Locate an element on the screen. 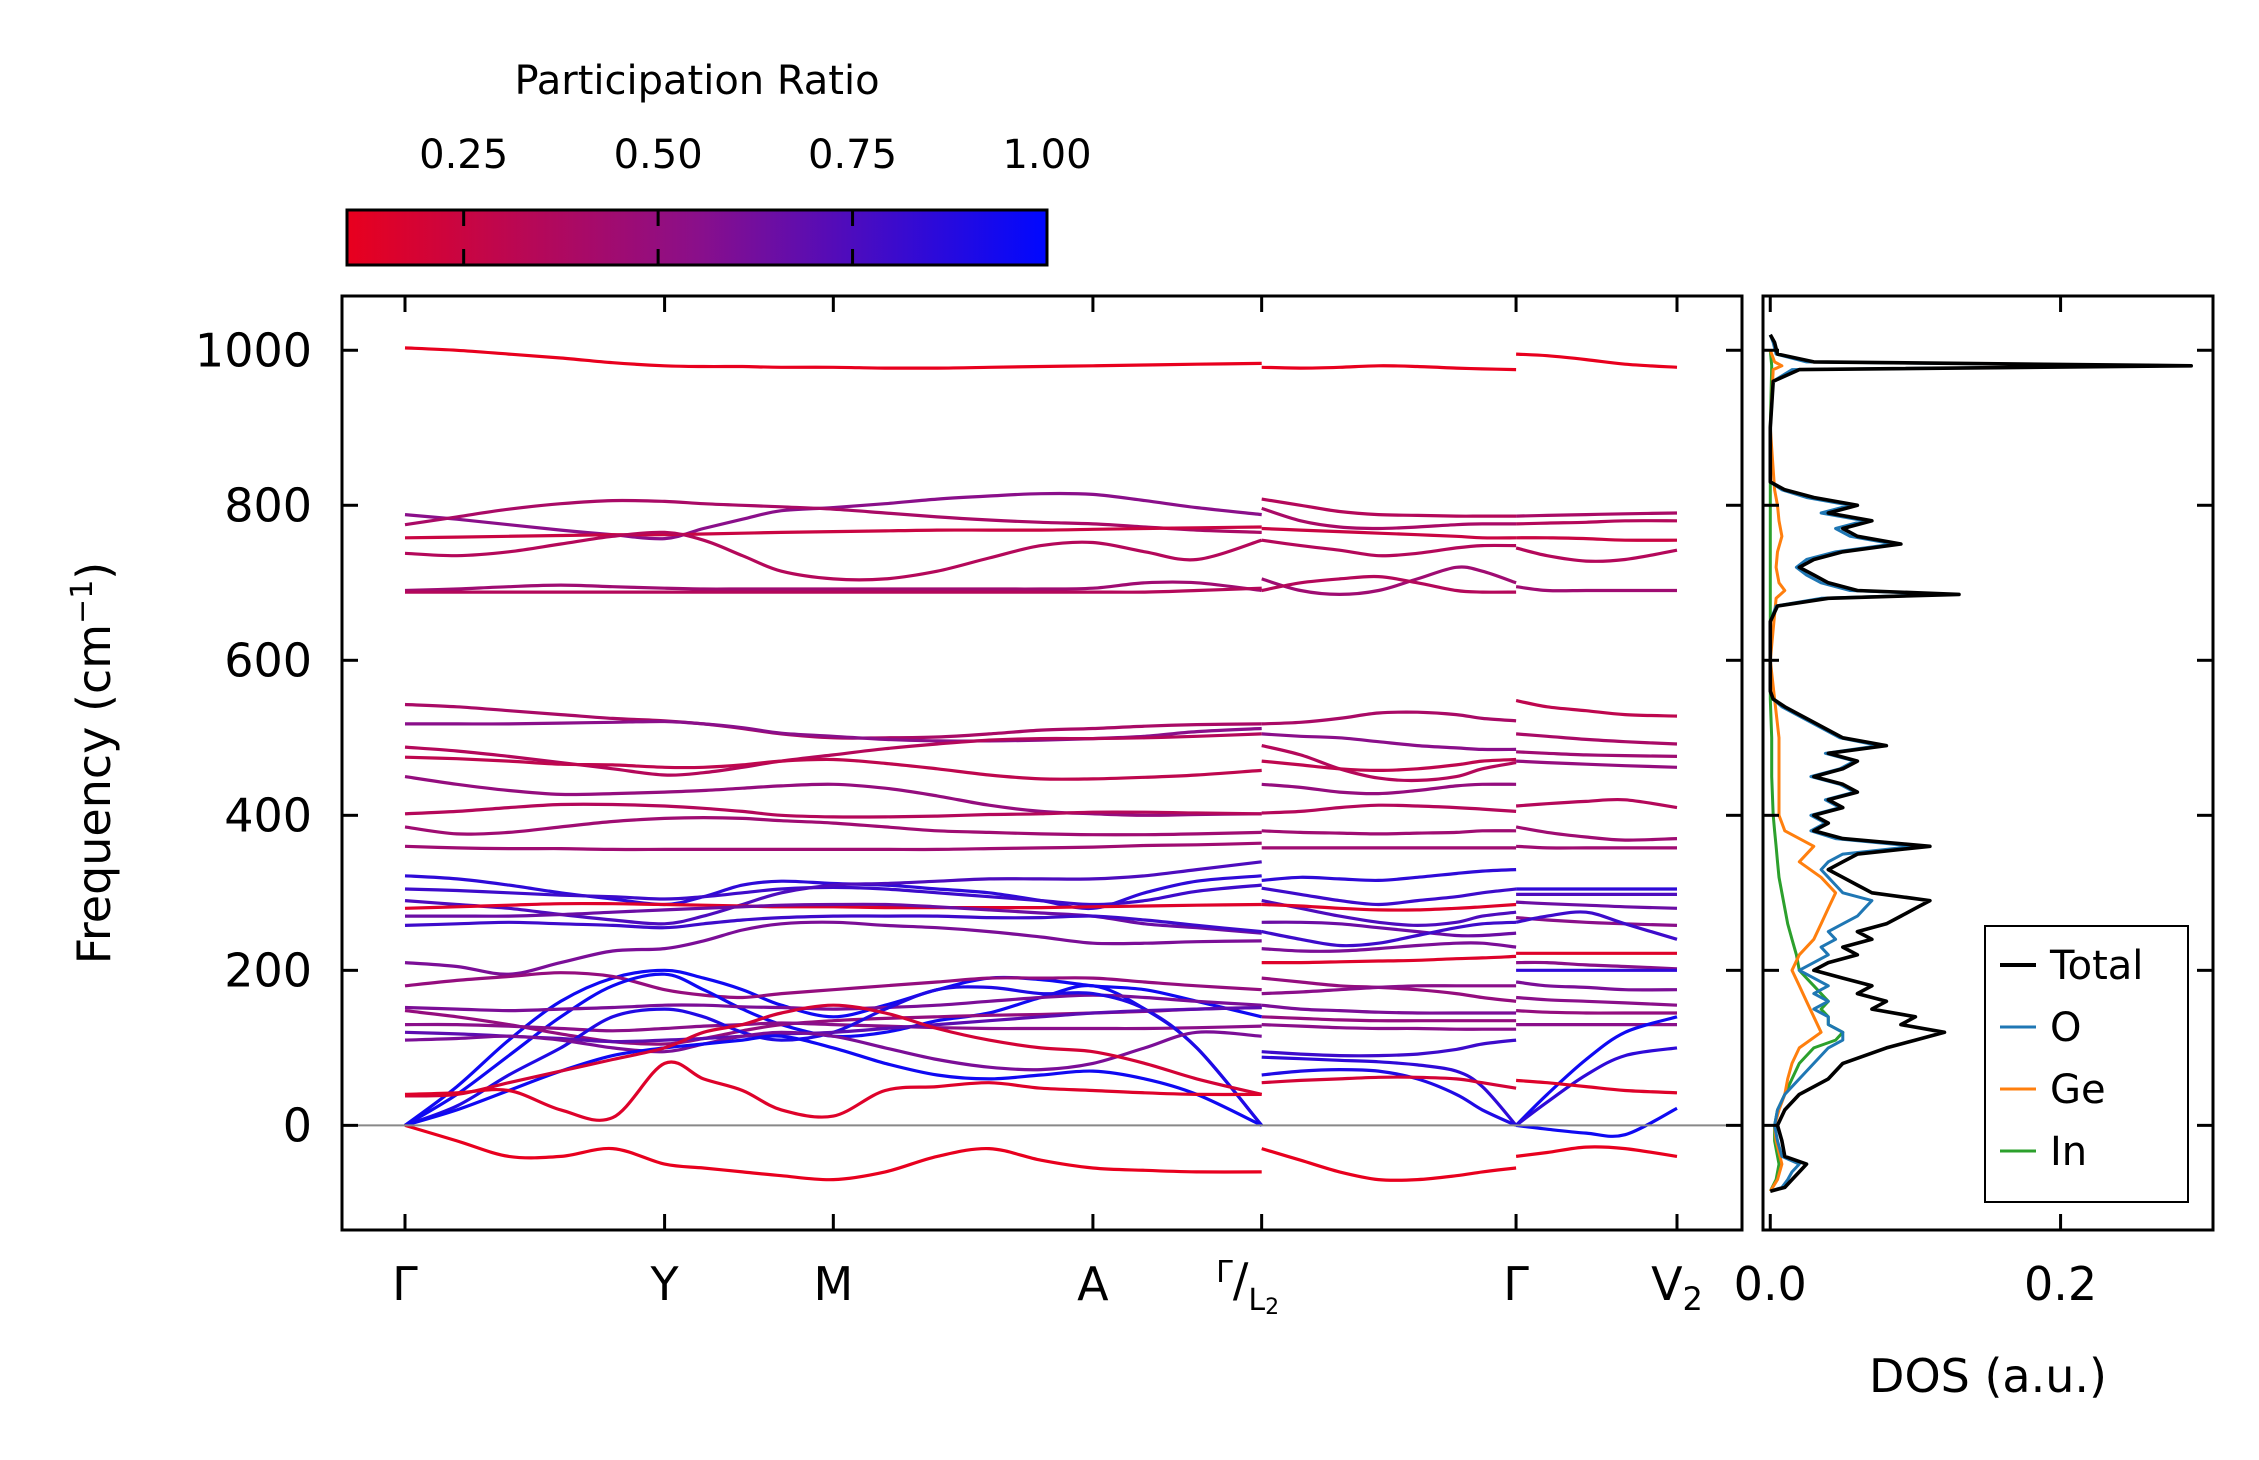  dos-legend: Total O Ge In is located at coordinates (2086, 1064).